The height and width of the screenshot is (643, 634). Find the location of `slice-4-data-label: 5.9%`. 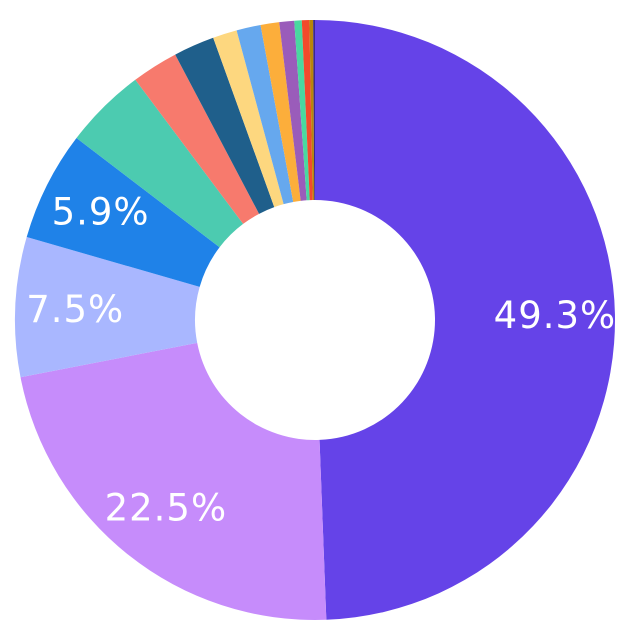

slice-4-data-label: 5.9% is located at coordinates (101, 212).